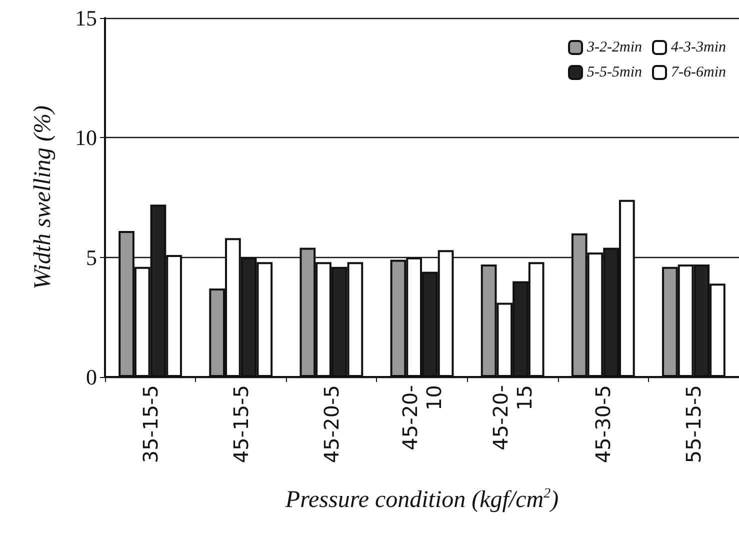  What do you see at coordinates (331, 424) in the screenshot?
I see `x-tick-label: 45-20-5` at bounding box center [331, 424].